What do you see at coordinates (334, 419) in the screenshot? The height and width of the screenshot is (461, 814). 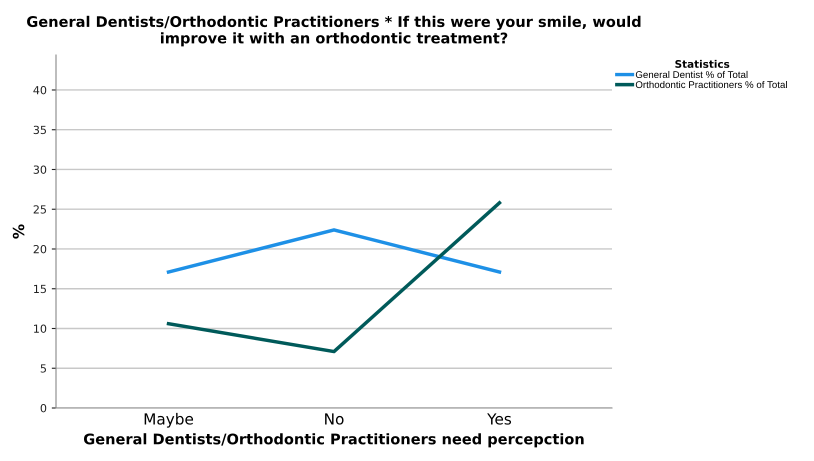 I see `x-tick-label: No` at bounding box center [334, 419].